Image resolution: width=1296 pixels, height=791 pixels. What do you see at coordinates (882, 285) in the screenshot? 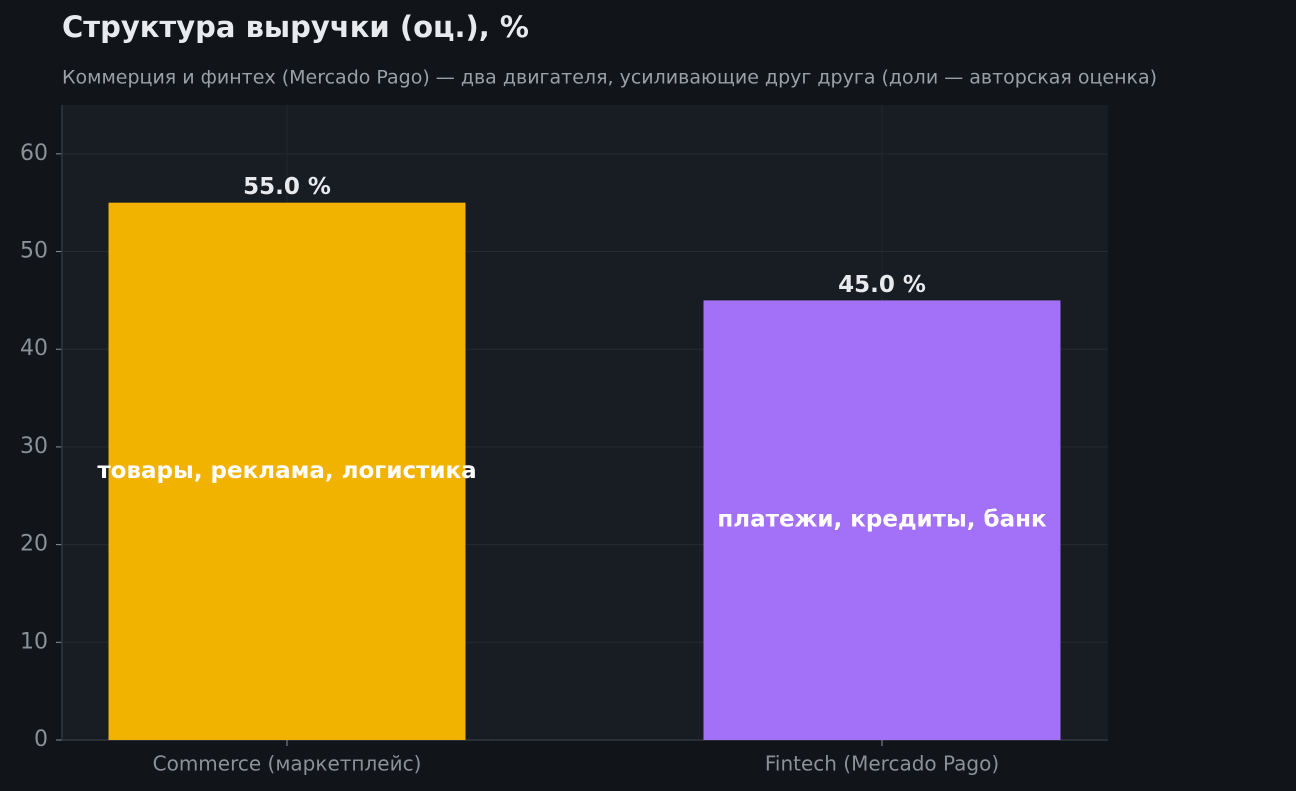
I see `value-label: 45.0 %` at bounding box center [882, 285].